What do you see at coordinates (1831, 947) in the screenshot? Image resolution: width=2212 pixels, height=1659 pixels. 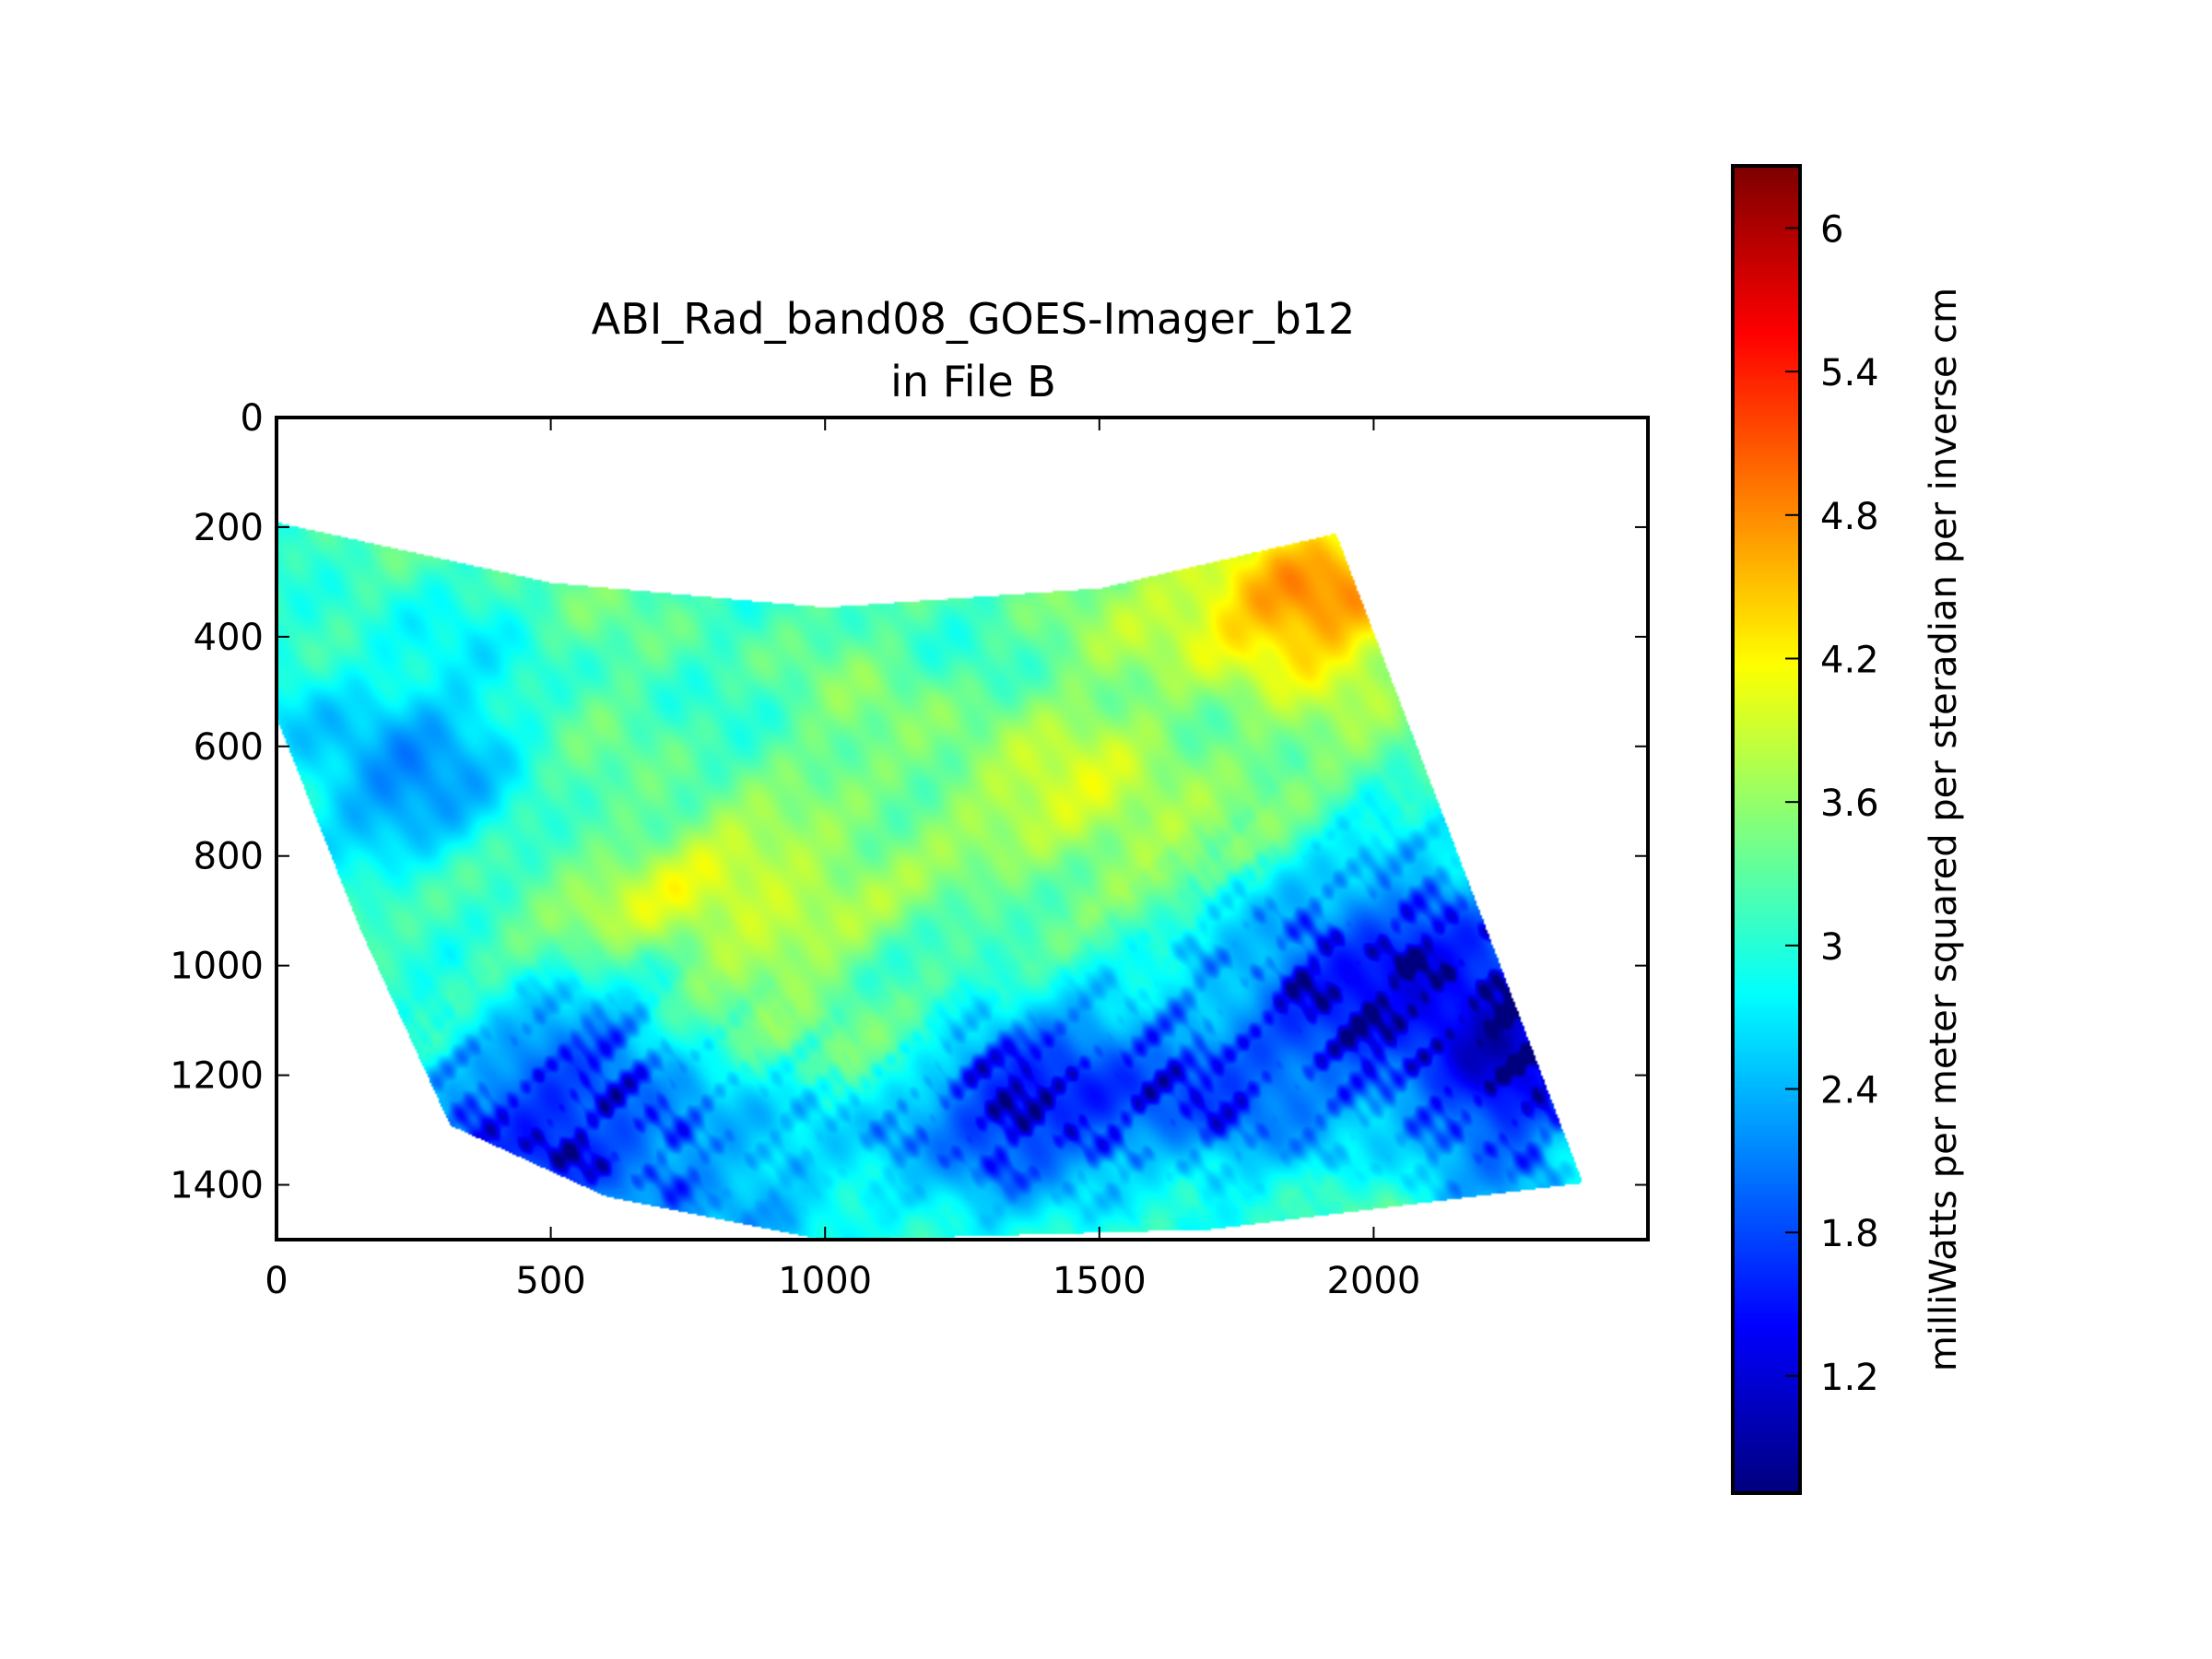 I see `colorbar-tick-label: 3` at bounding box center [1831, 947].